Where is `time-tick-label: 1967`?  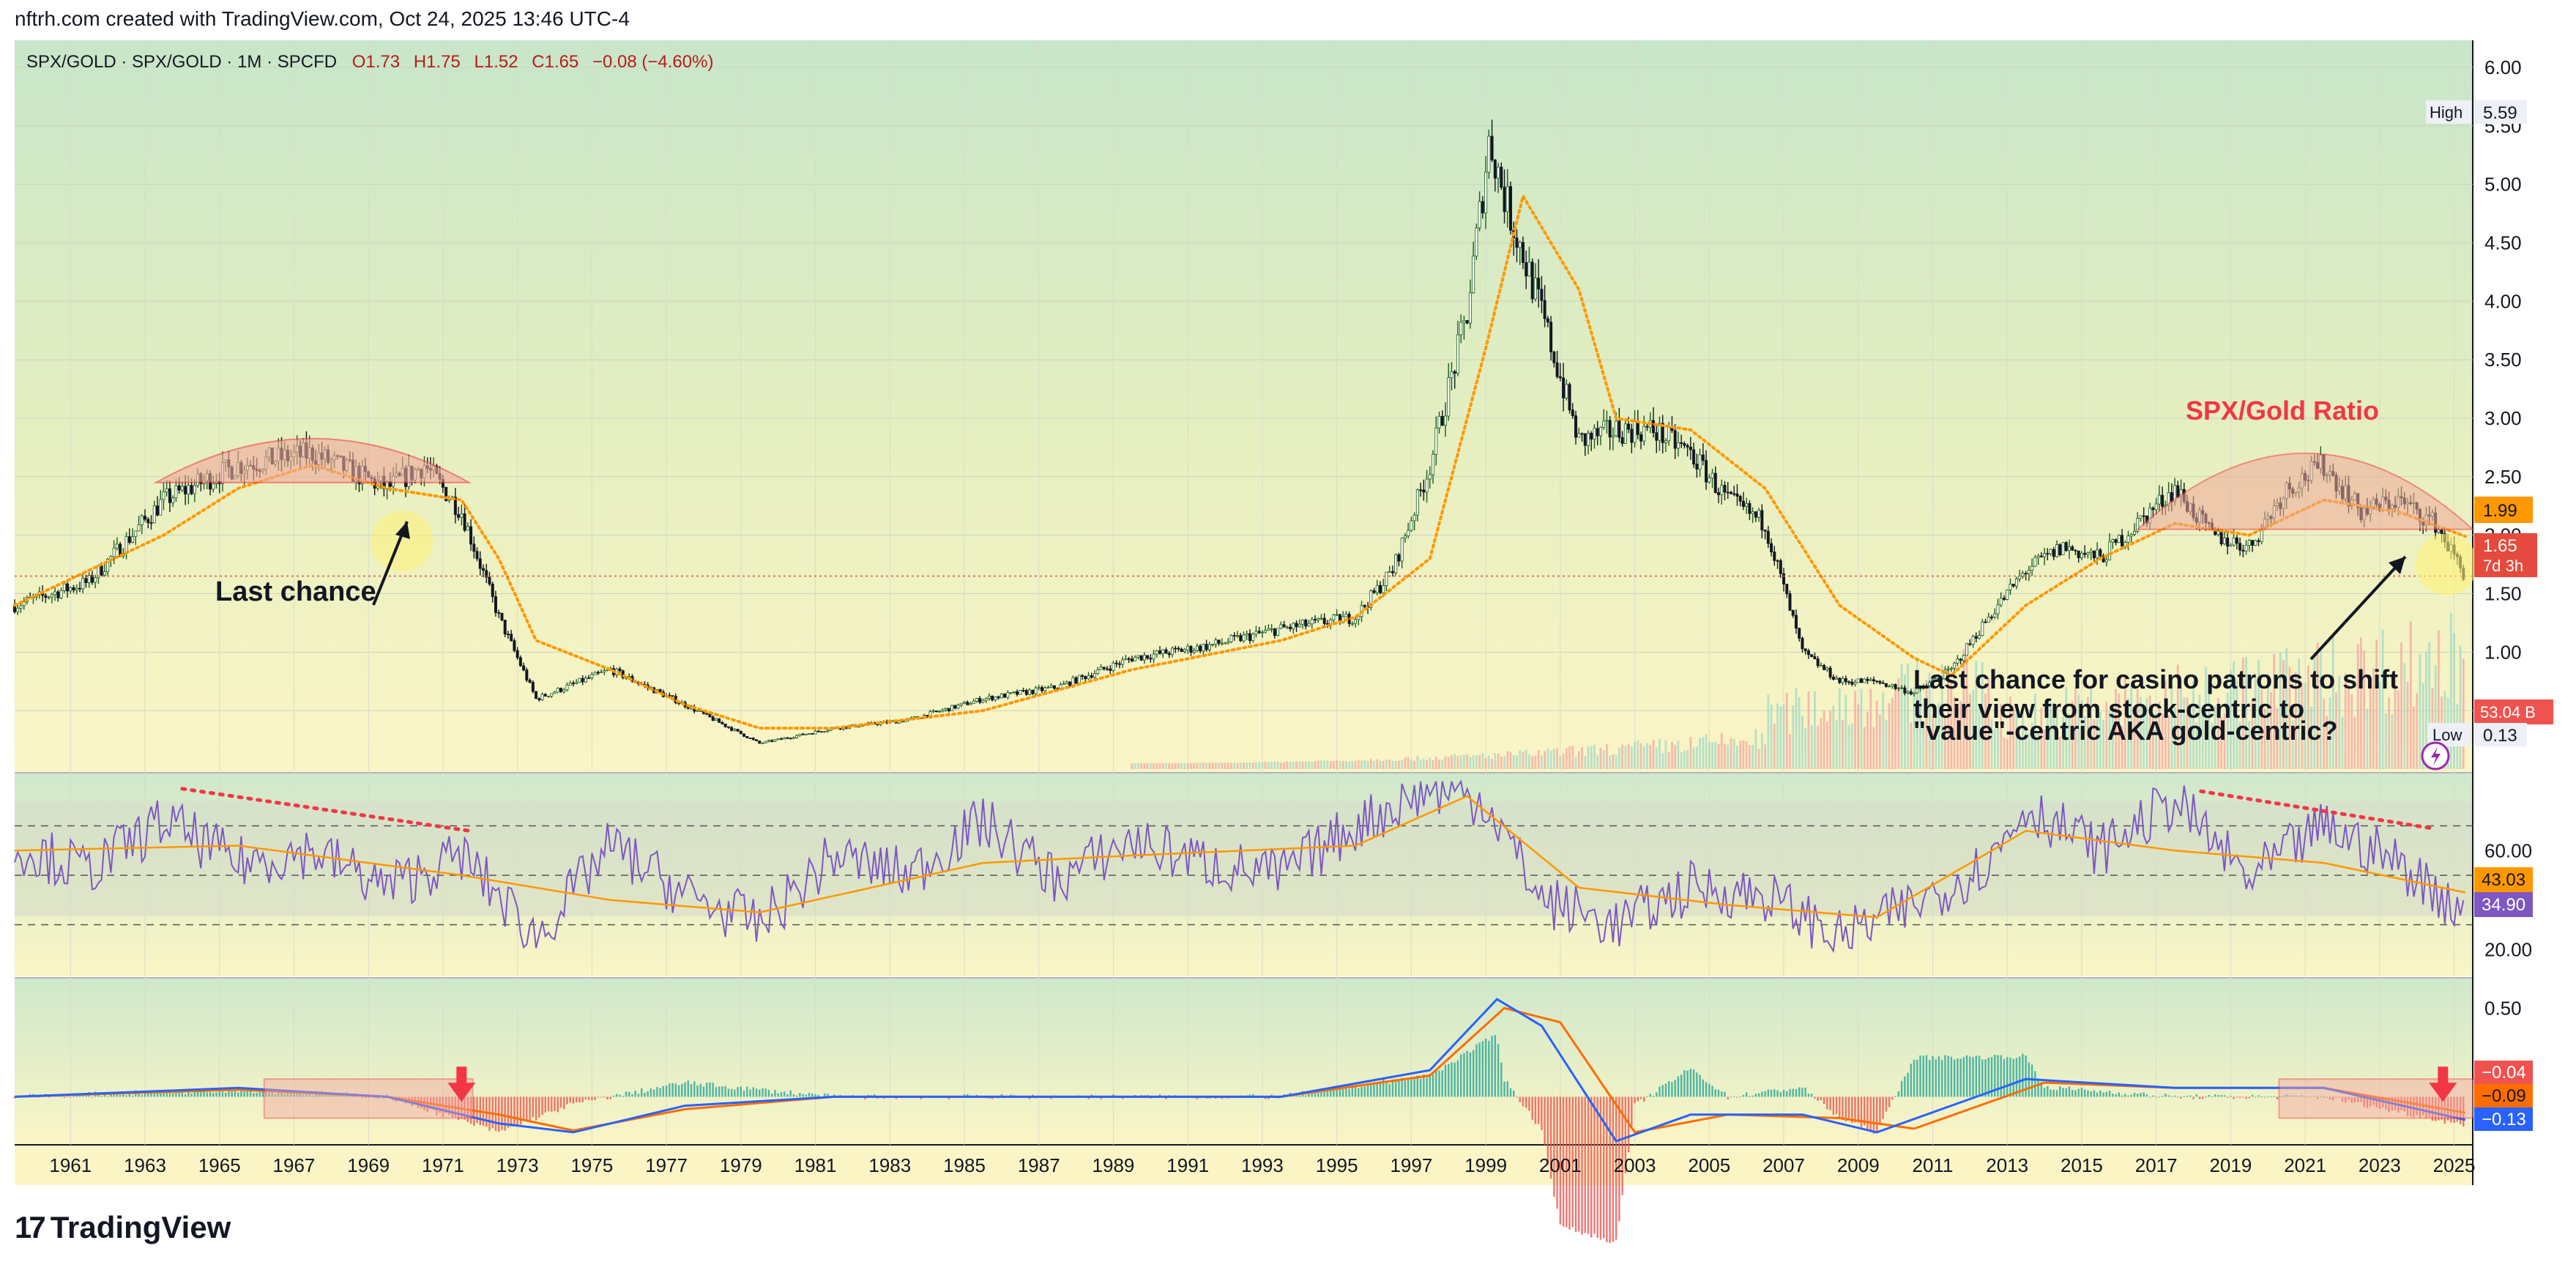 time-tick-label: 1967 is located at coordinates (294, 1165).